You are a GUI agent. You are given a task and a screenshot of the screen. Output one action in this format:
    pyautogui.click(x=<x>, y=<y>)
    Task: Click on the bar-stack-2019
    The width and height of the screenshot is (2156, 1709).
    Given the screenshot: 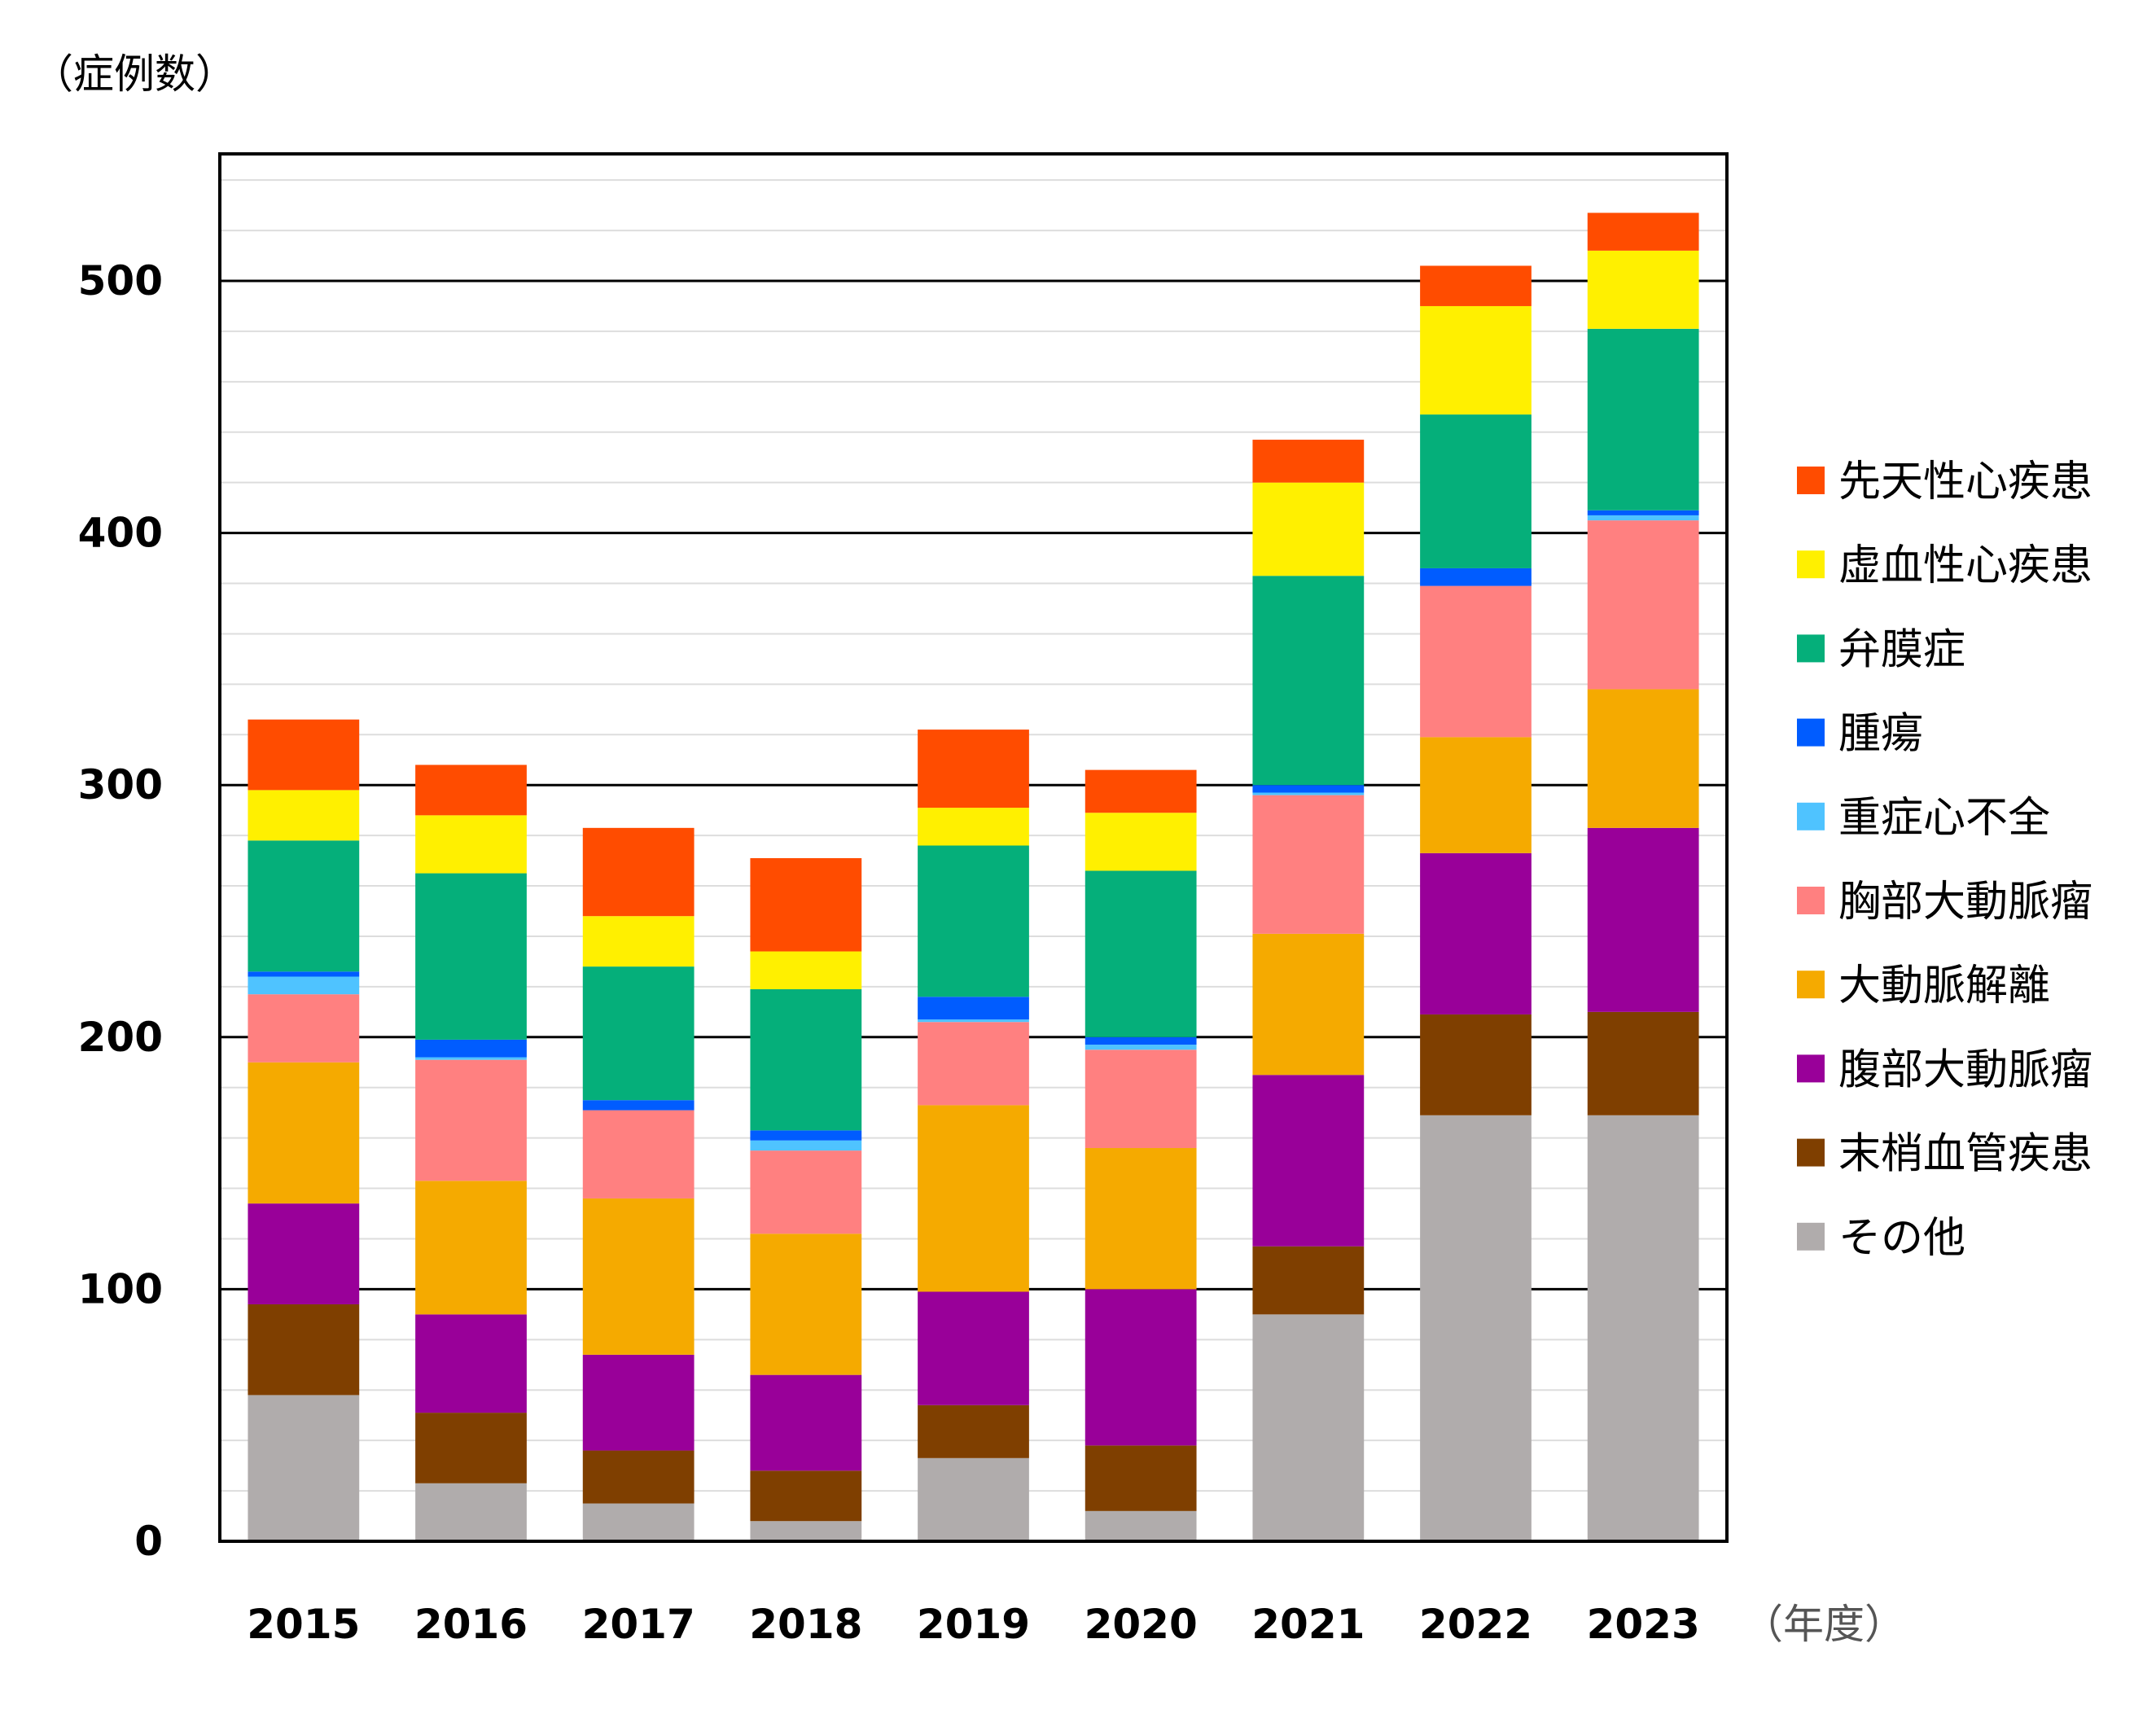 What is the action you would take?
    pyautogui.click(x=974, y=1135)
    